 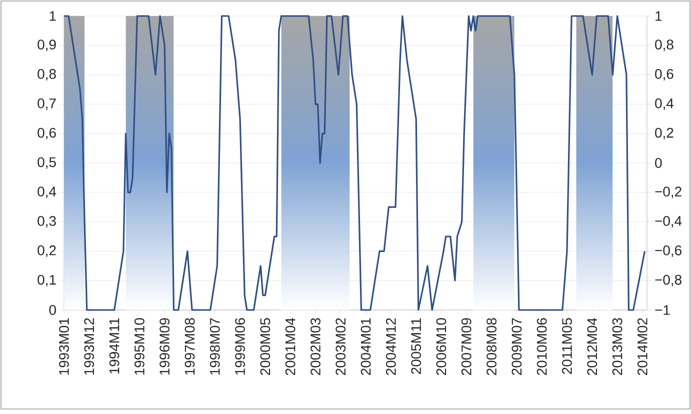 I want to click on y-tick-label: 0,5, so click(x=47, y=163).